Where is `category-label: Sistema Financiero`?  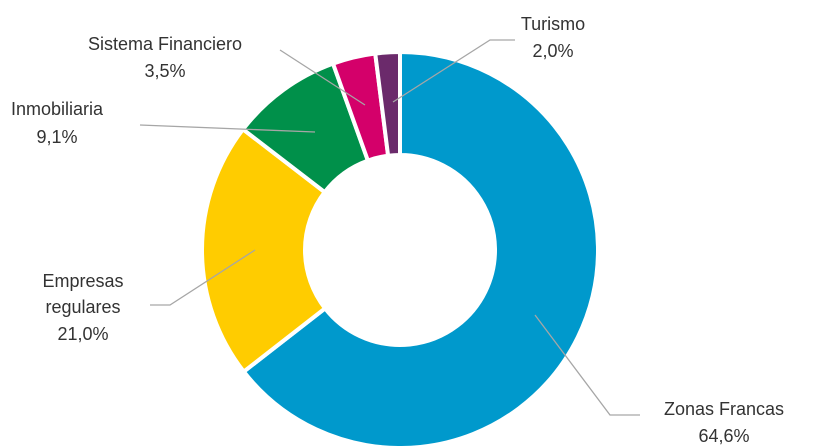 category-label: Sistema Financiero is located at coordinates (165, 44).